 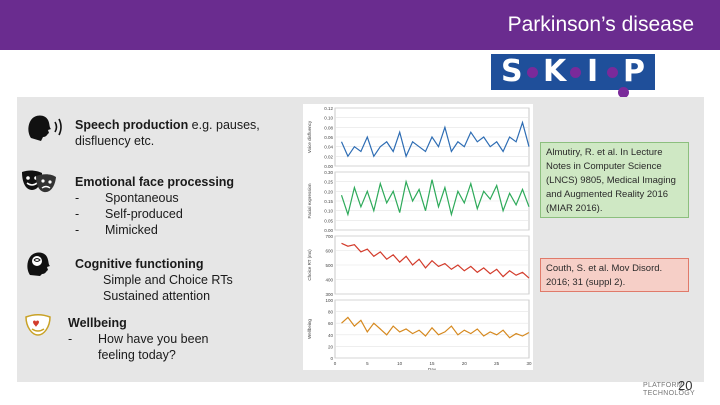 I want to click on y-tick-label: 100, so click(x=329, y=300).